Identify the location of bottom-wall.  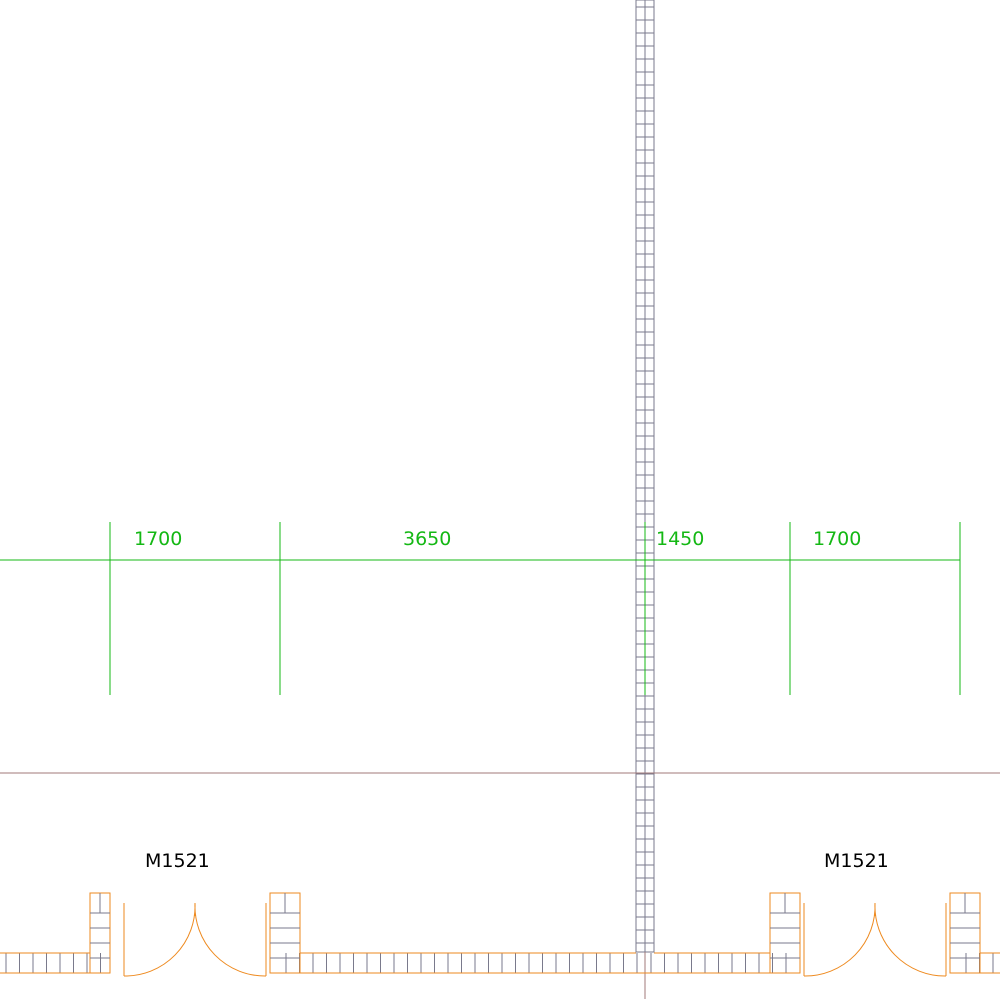
(500, 963).